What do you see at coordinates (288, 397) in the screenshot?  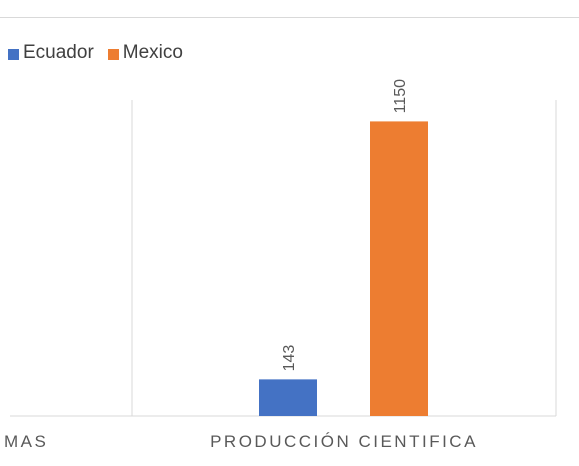 I see `bar-ecuador-produccion` at bounding box center [288, 397].